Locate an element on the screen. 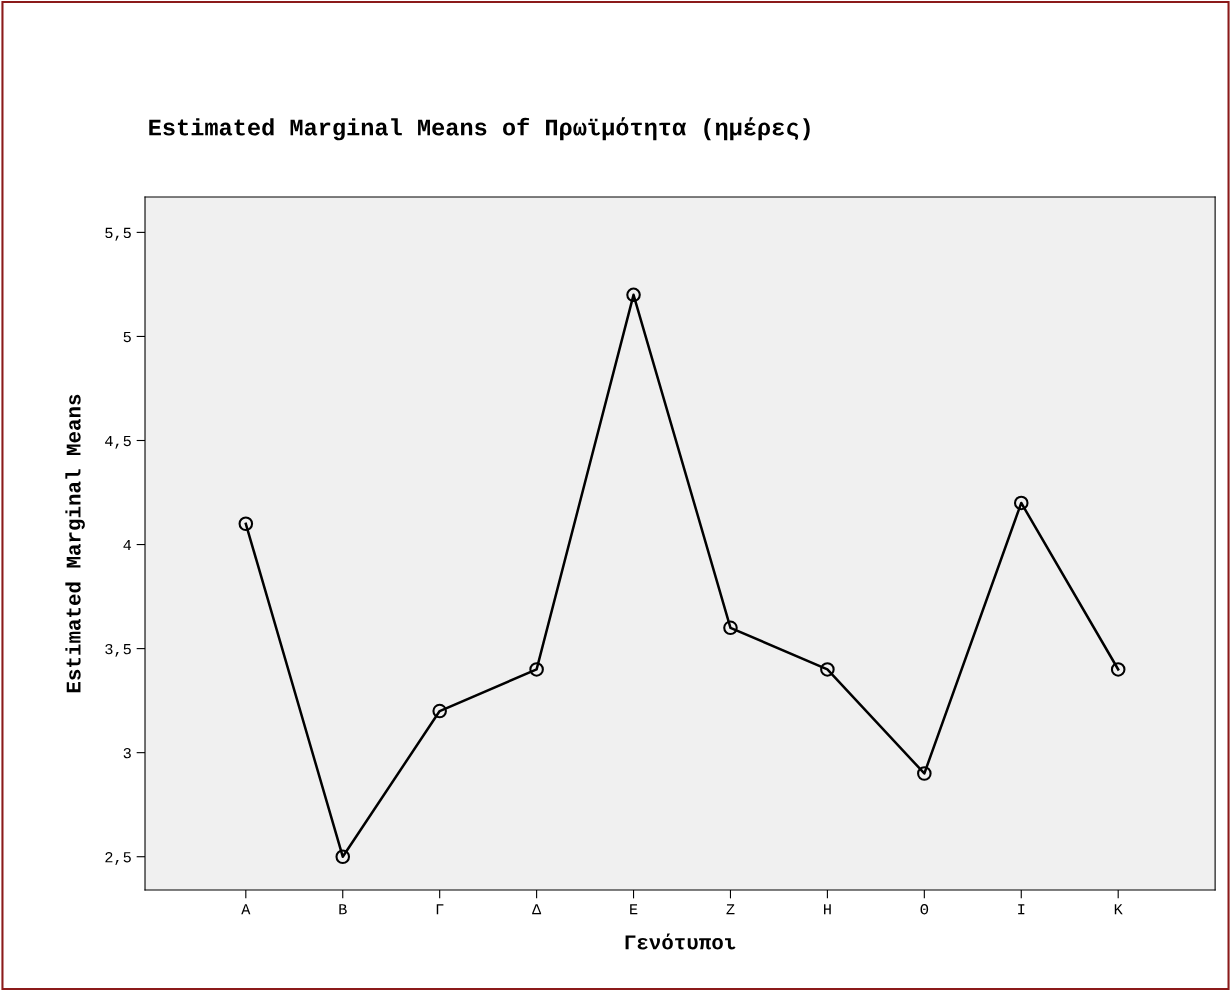  x-axis-title: Γενότυποι is located at coordinates (680, 941).